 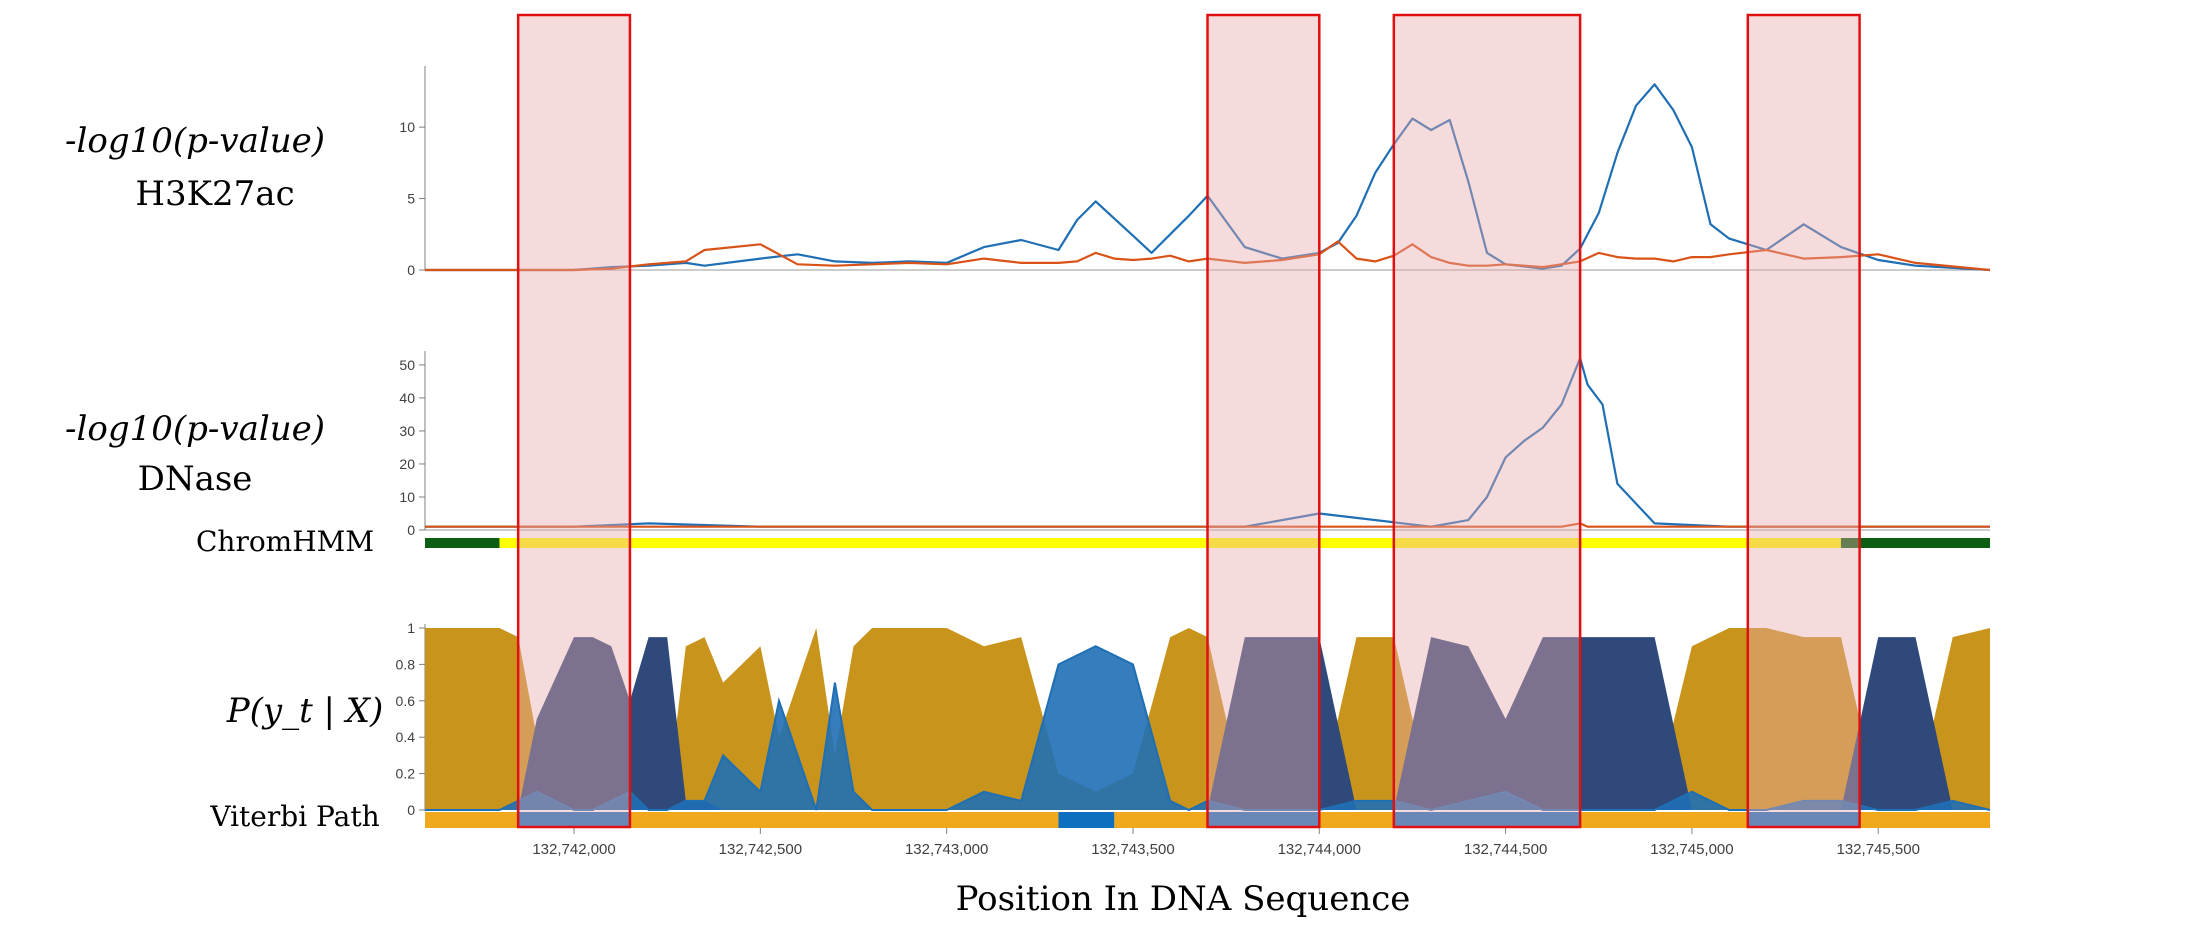 What do you see at coordinates (195, 479) in the screenshot?
I see `dnase-ylabel-line2: DNase` at bounding box center [195, 479].